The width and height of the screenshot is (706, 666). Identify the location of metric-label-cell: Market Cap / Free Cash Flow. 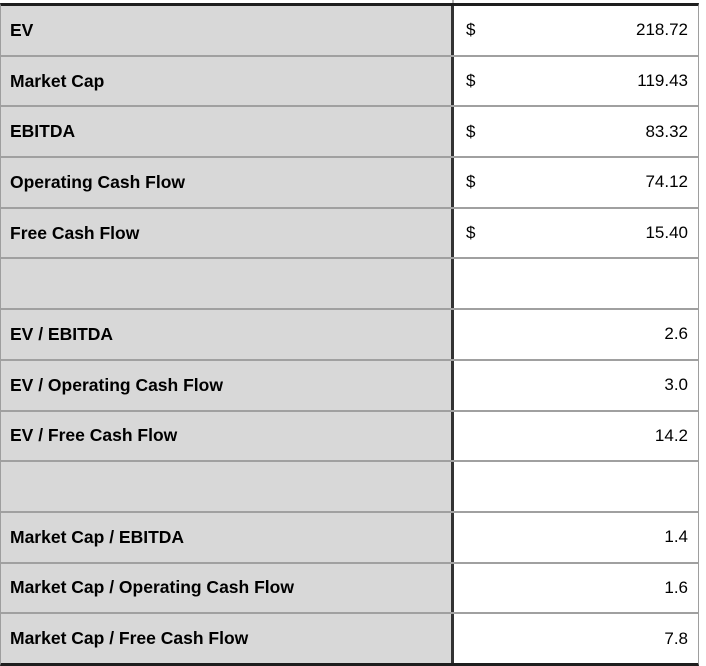
(226, 638).